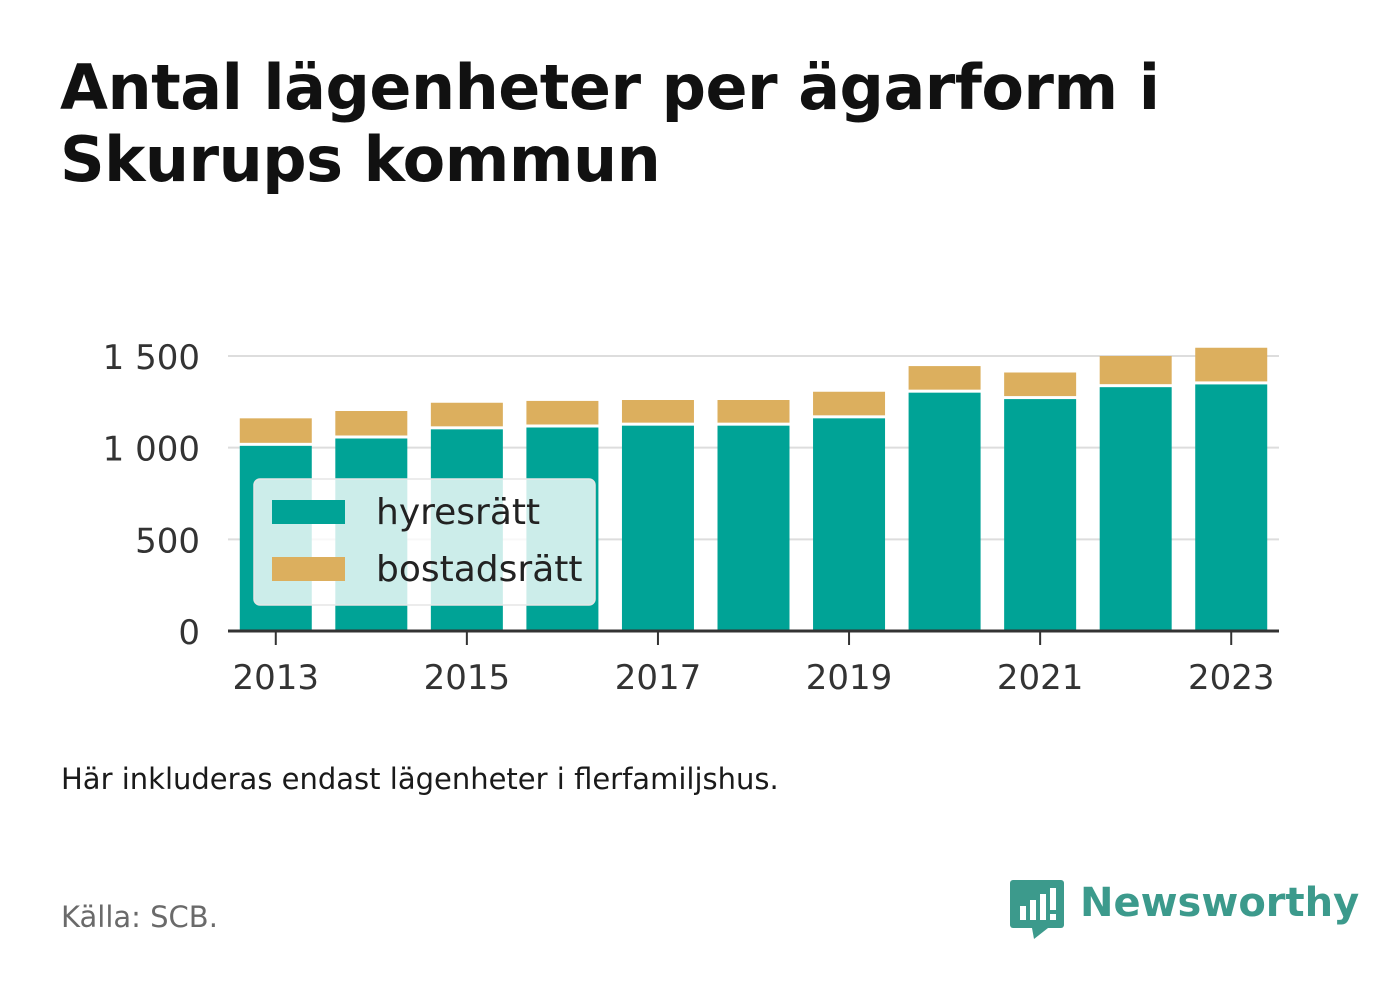 The height and width of the screenshot is (999, 1382). I want to click on source-label: Källa: SCB., so click(139, 917).